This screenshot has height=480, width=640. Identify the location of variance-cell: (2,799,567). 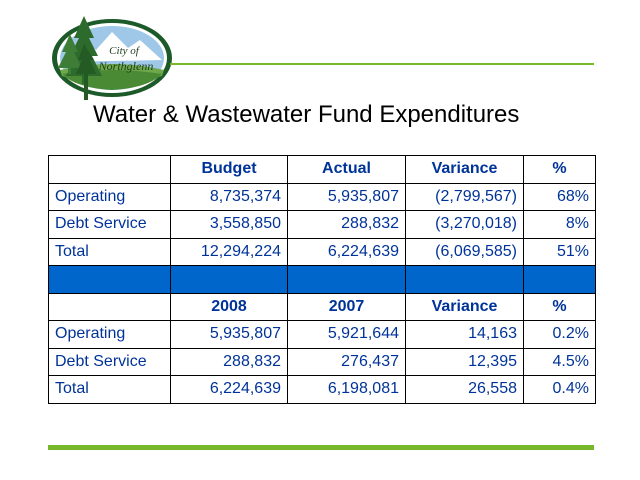
(464, 196).